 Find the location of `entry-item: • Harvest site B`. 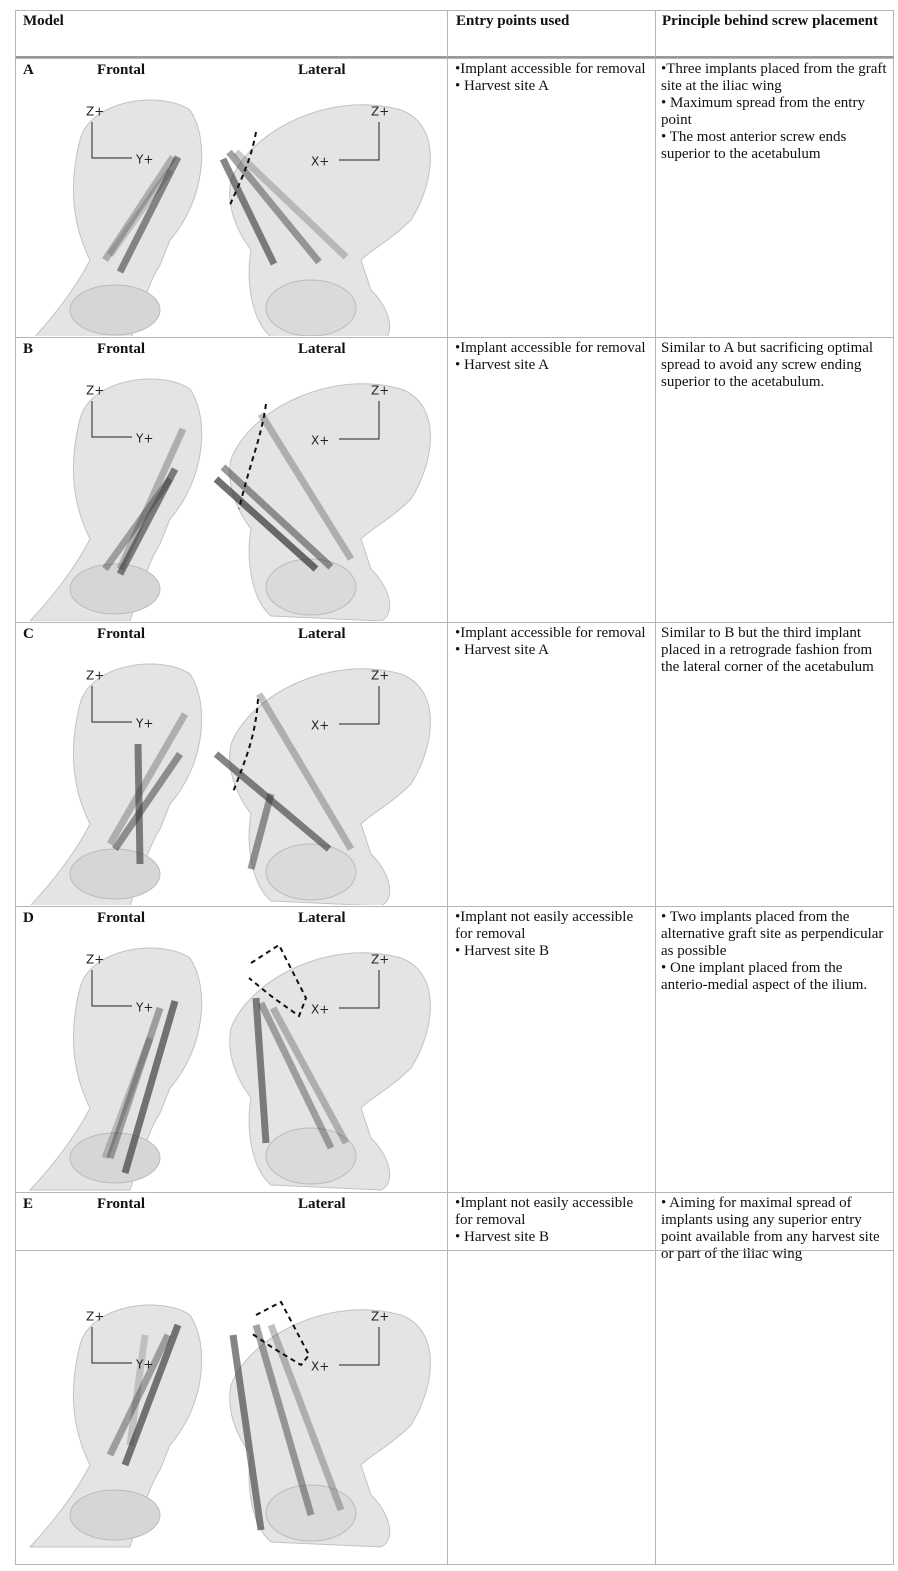

entry-item: • Harvest site B is located at coordinates (502, 951).